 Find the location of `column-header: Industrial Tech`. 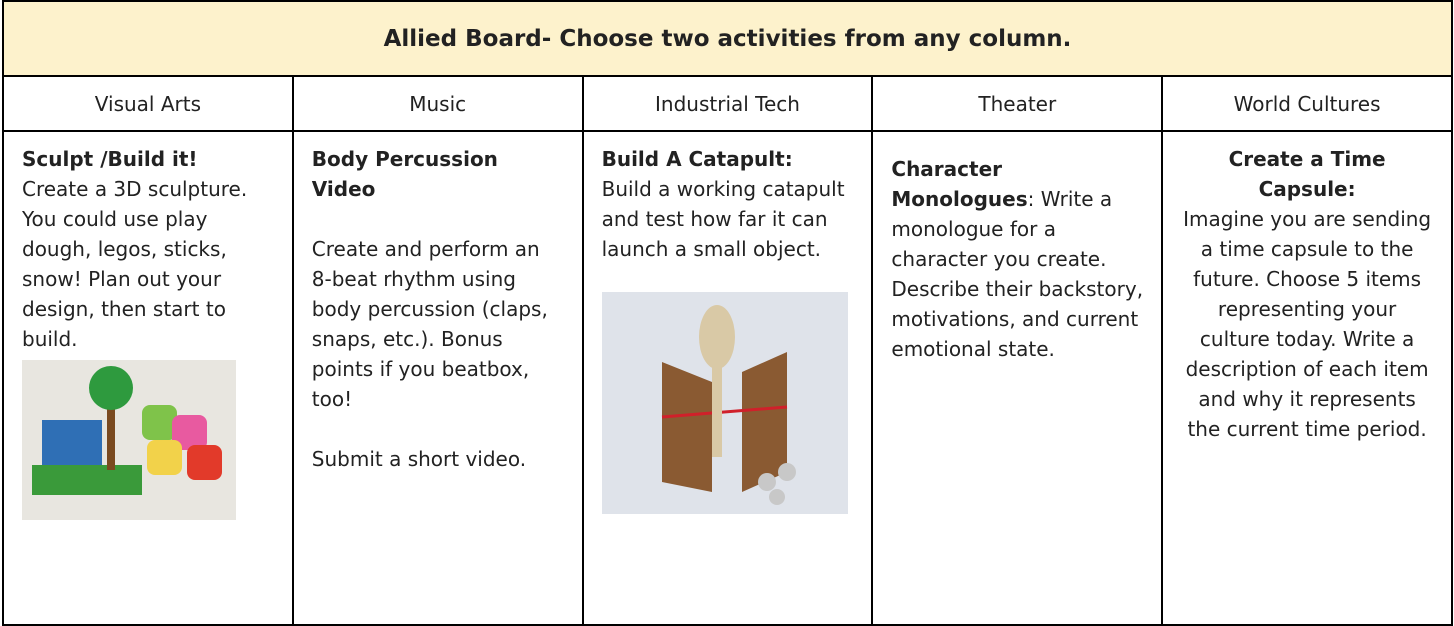

column-header: Industrial Tech is located at coordinates (727, 103).